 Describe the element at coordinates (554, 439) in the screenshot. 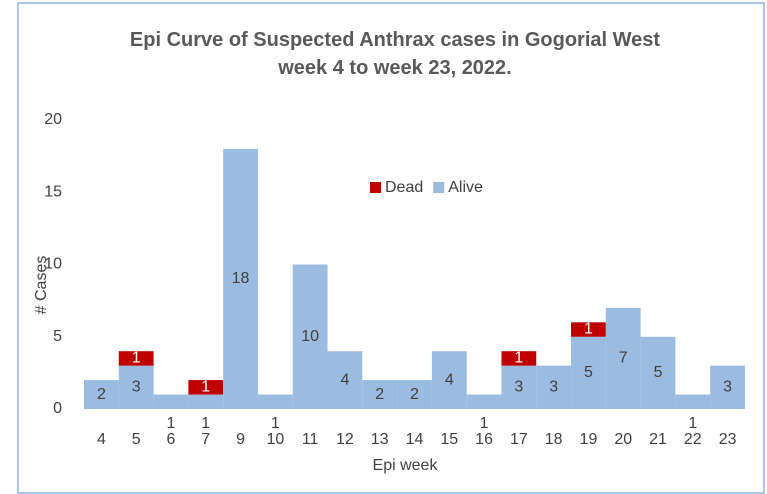

I see `x-tick-label: 18` at that location.